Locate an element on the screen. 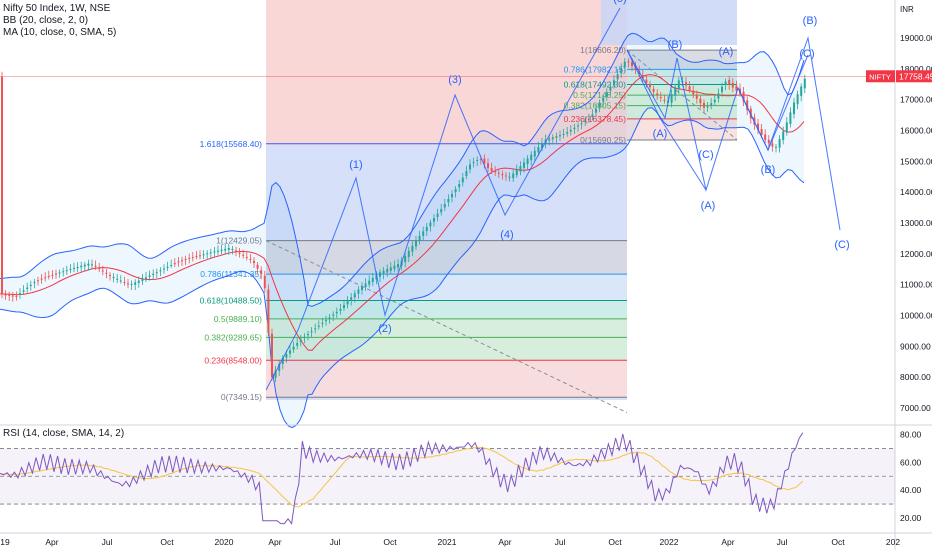  elliott-wave-path is located at coordinates (666, 120).